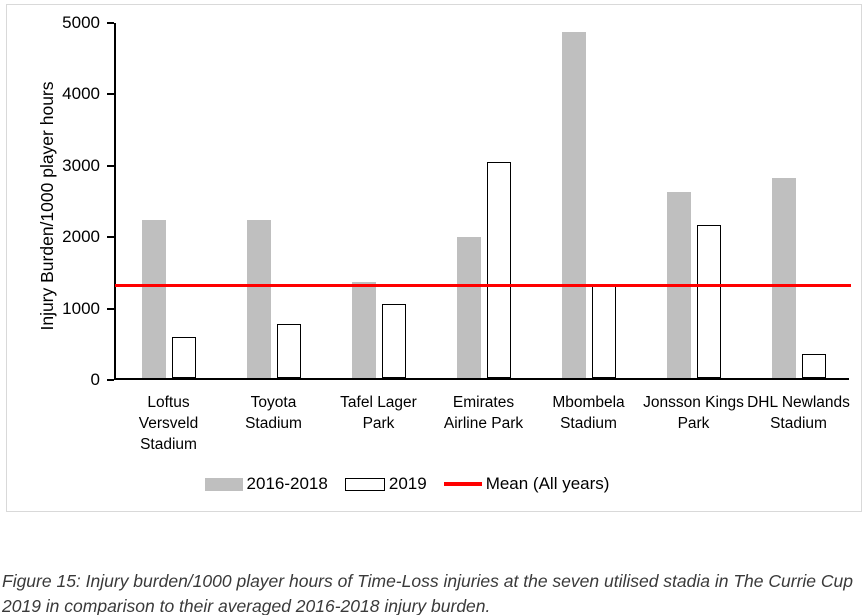  I want to click on gray-bar-swatch-icon, so click(223, 484).